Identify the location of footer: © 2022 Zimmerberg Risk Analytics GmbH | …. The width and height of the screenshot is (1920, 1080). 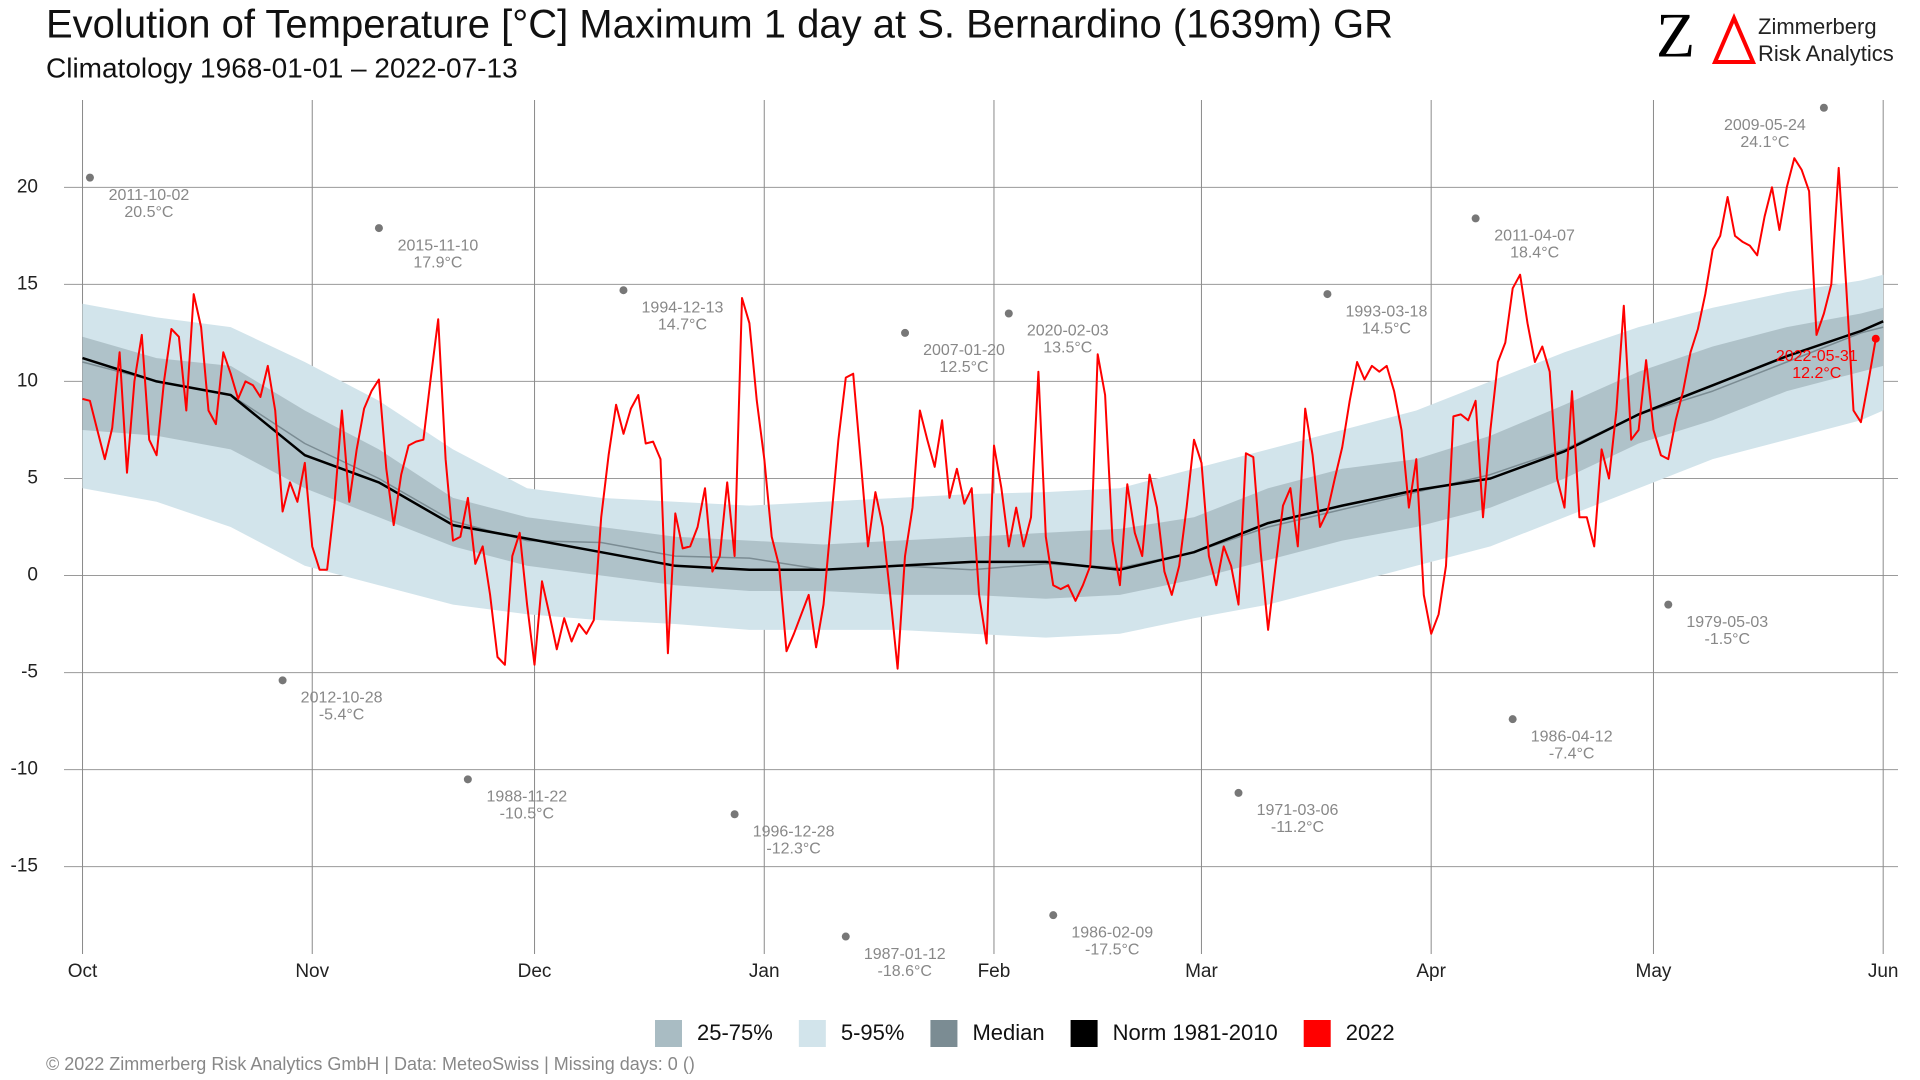
(370, 1064).